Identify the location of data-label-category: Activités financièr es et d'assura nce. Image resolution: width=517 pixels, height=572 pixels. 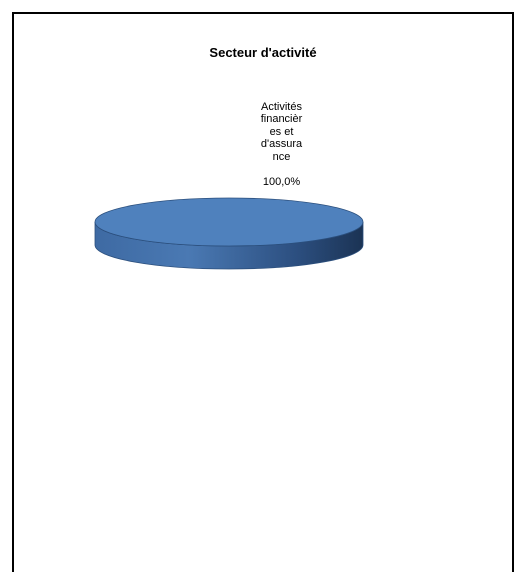
(281, 131).